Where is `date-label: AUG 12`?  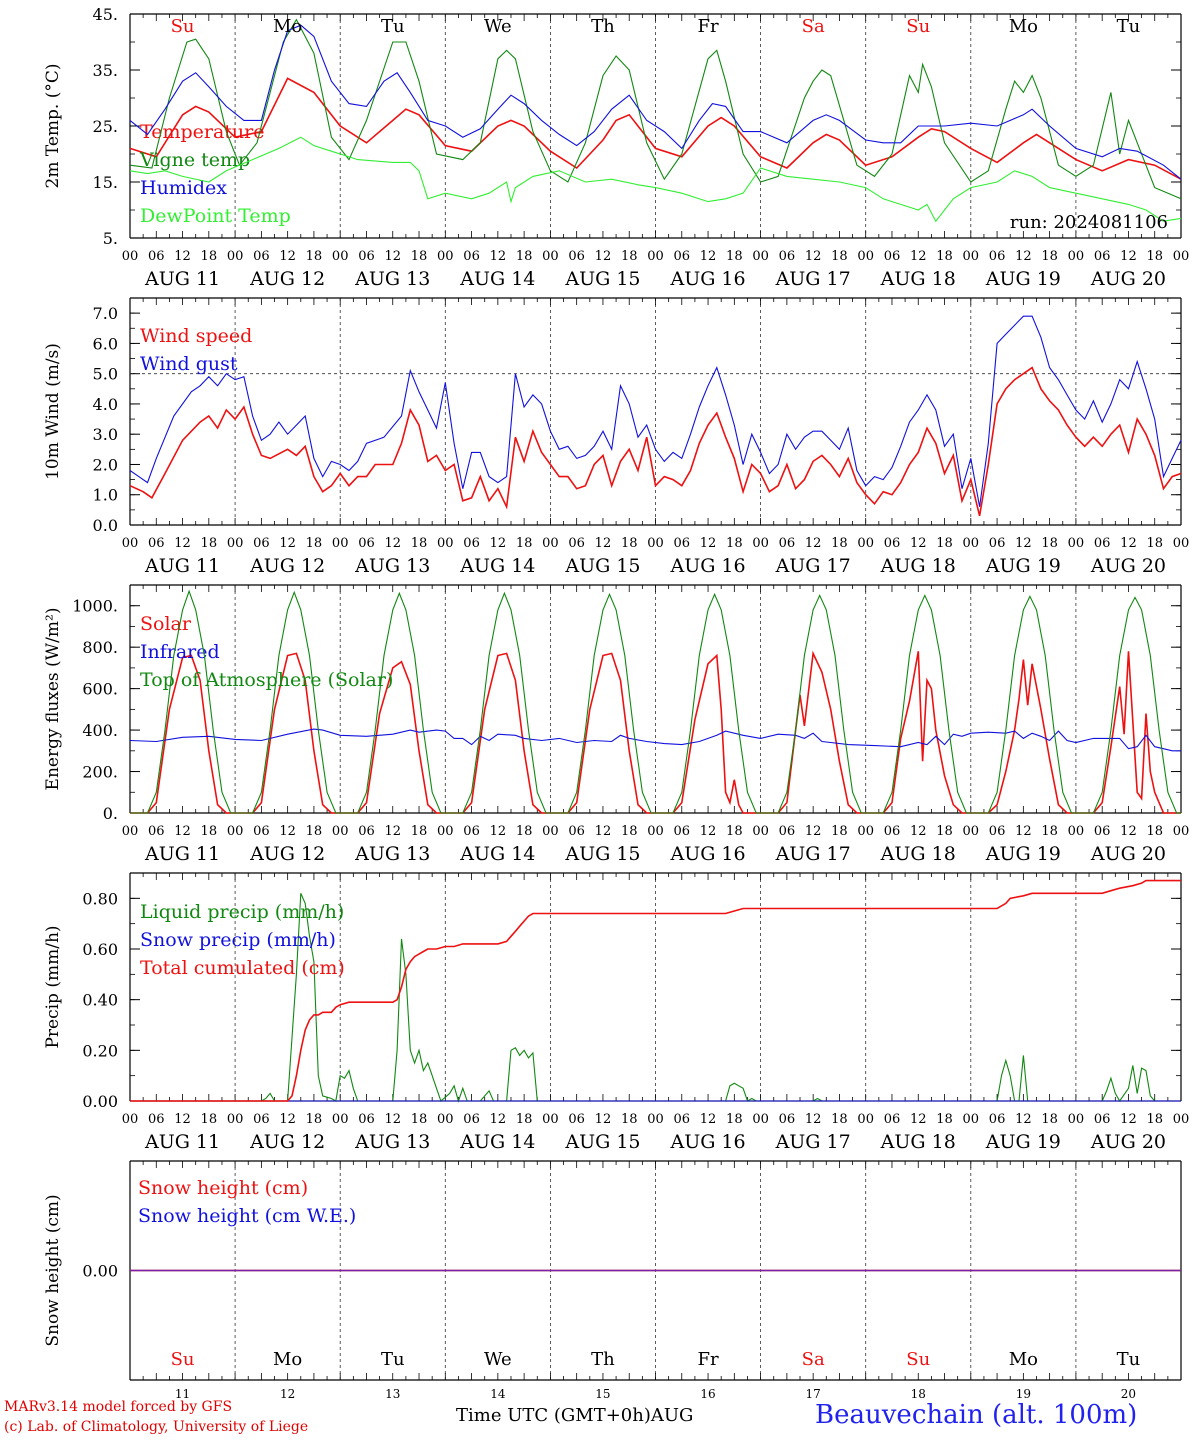
date-label: AUG 12 is located at coordinates (287, 566).